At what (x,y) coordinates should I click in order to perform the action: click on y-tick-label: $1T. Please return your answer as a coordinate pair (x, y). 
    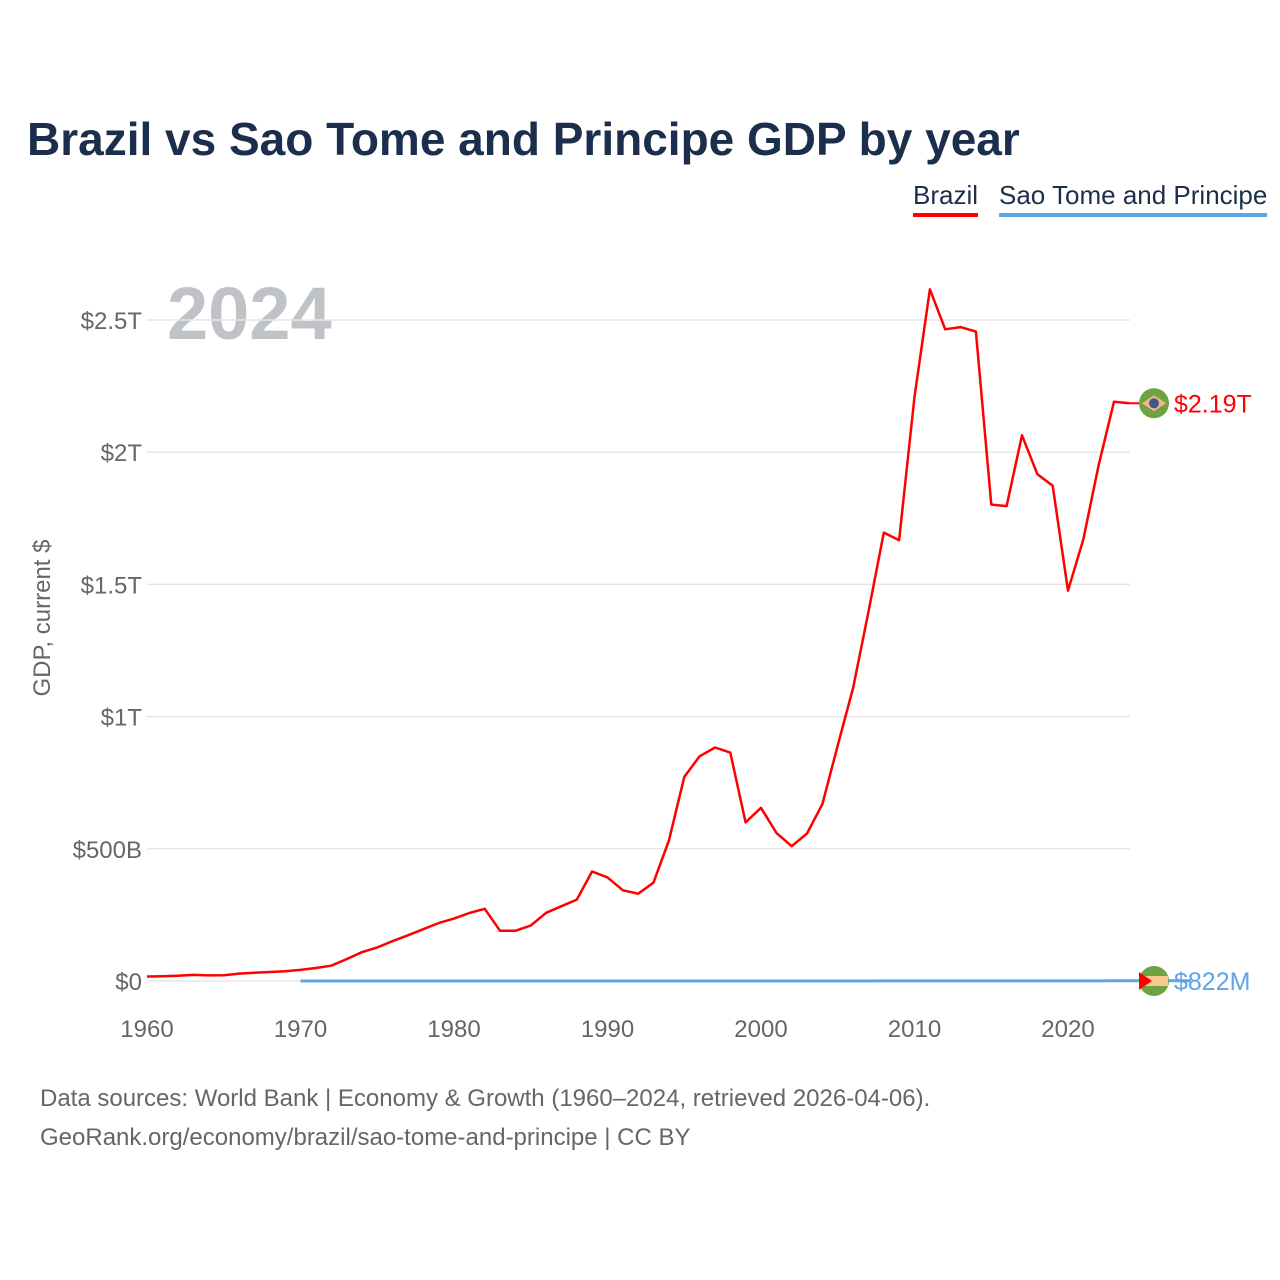
    Looking at the image, I should click on (122, 718).